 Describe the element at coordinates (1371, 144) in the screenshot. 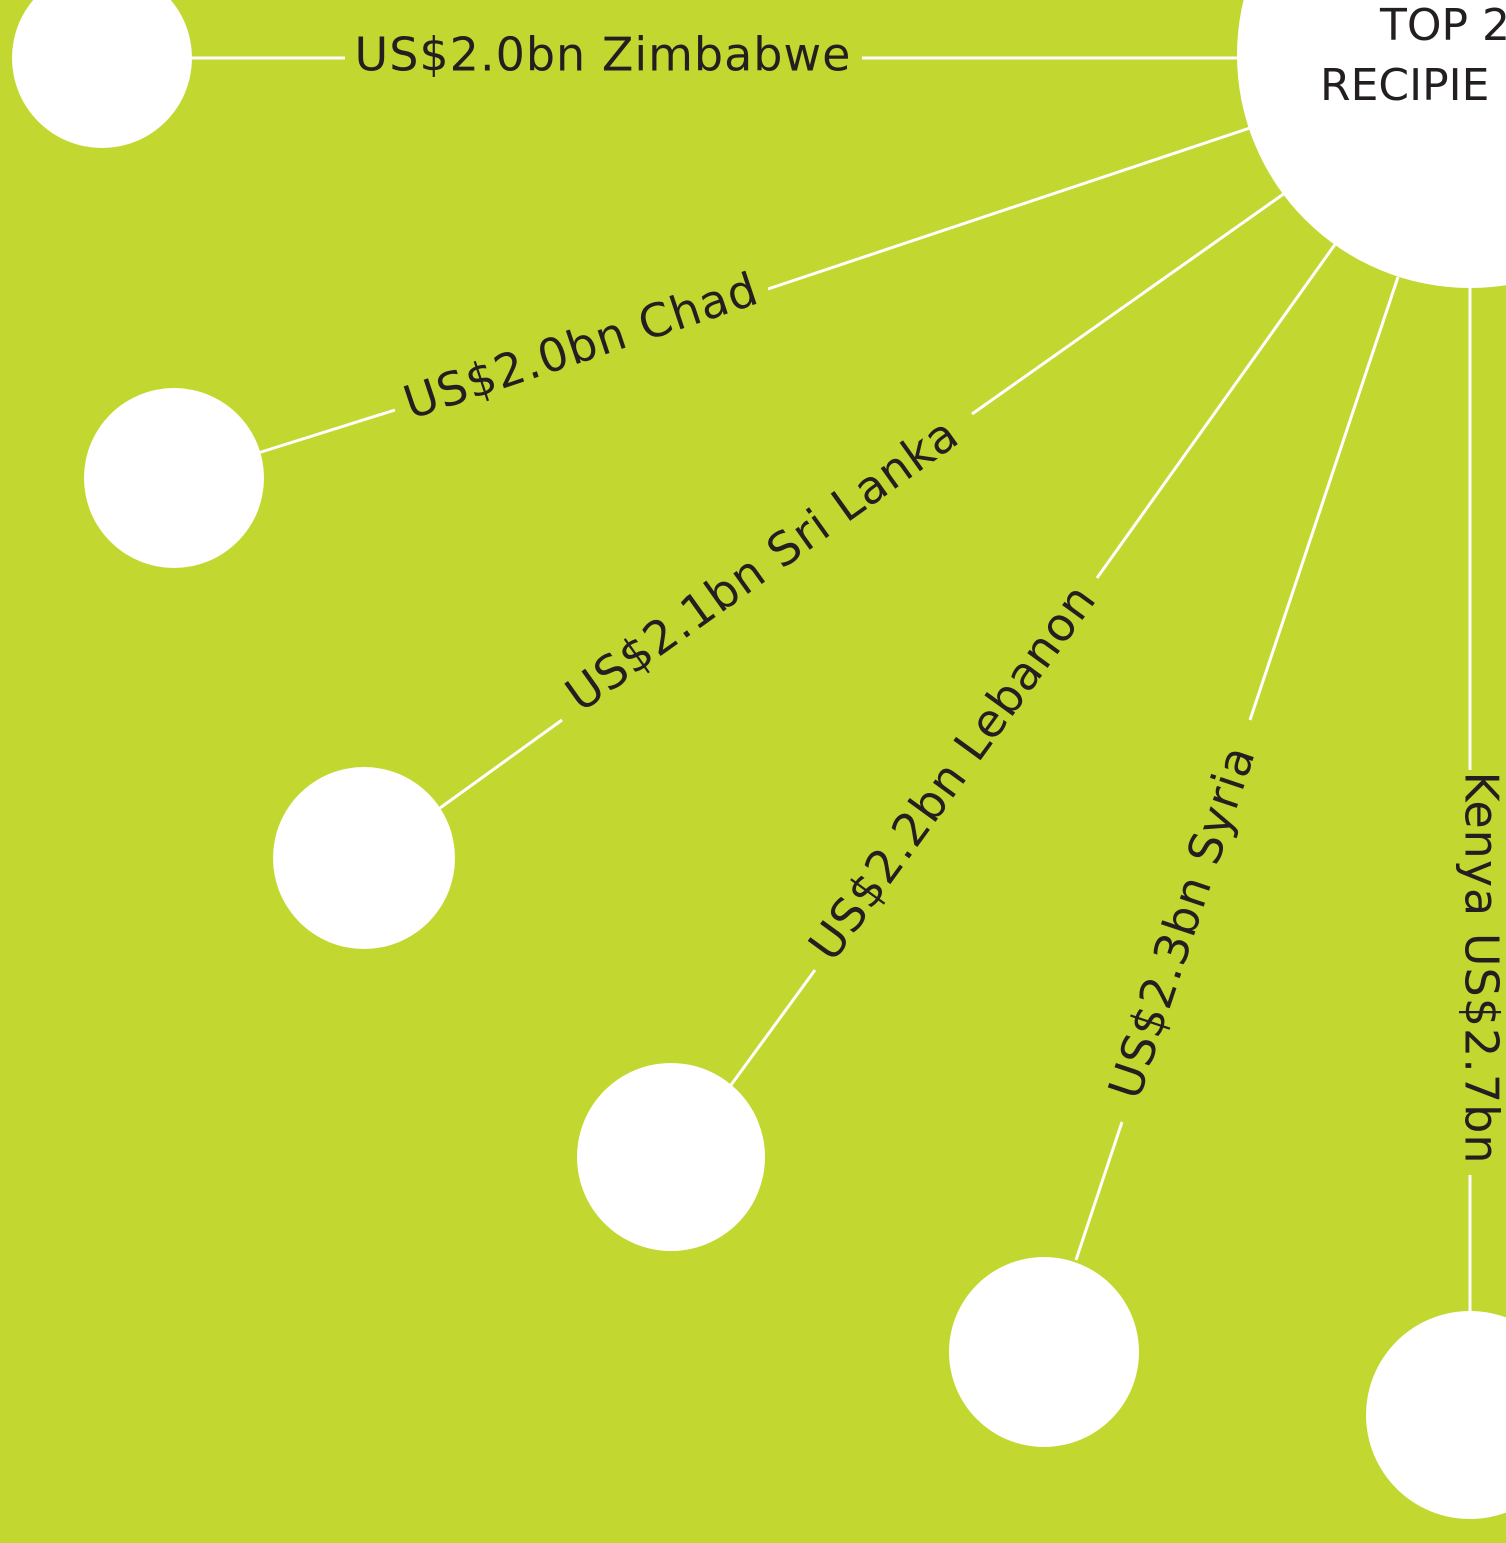

I see `hub-node` at that location.